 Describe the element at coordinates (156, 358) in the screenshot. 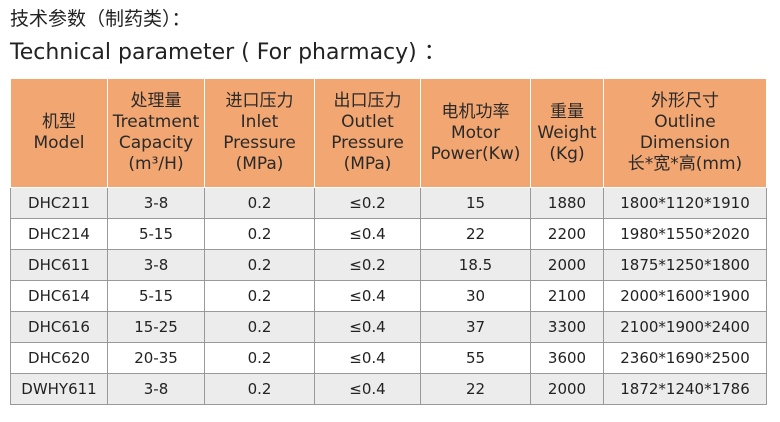

I see `table-cell: 20-35` at that location.